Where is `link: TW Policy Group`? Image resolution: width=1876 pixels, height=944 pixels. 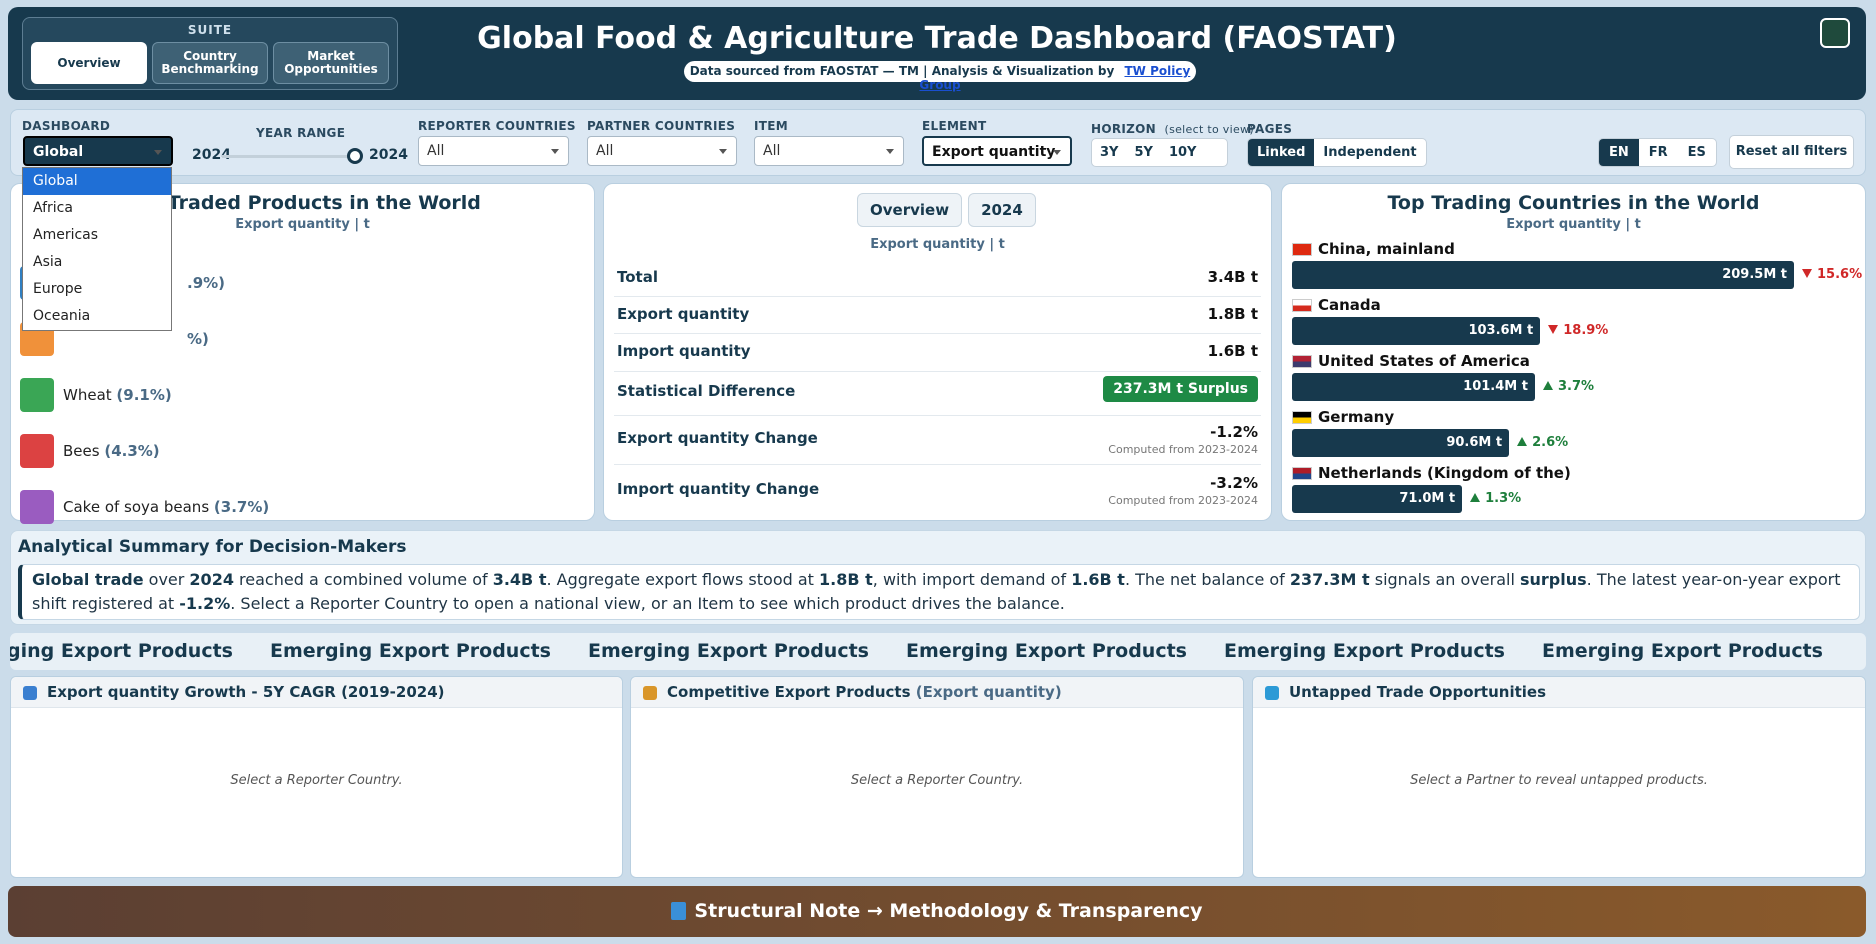
link: TW Policy Group is located at coordinates (1055, 78).